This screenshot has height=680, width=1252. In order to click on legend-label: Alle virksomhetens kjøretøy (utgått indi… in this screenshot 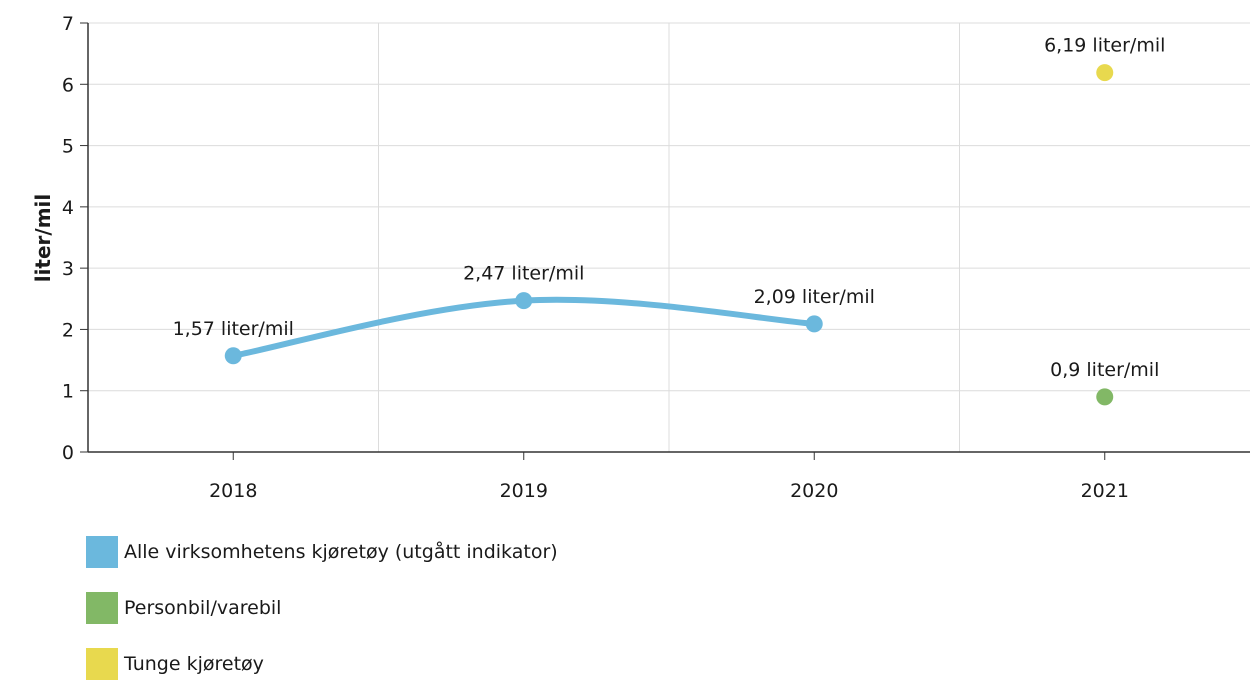, I will do `click(341, 552)`.